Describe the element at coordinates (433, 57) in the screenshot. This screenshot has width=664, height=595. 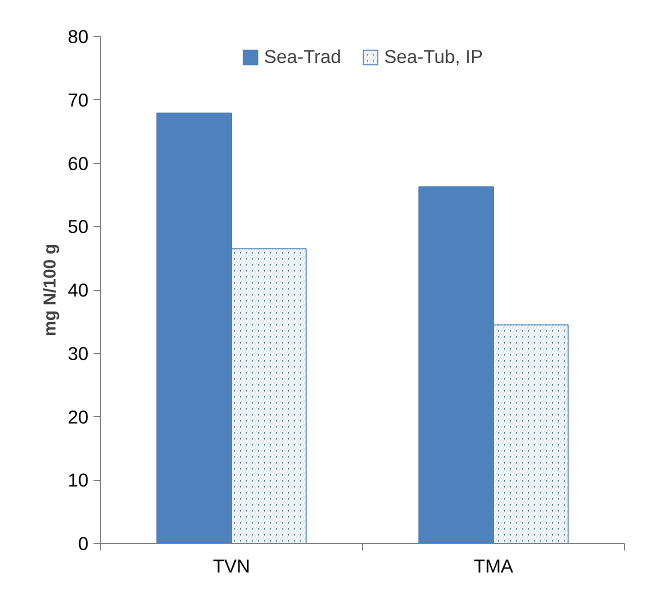
I see `legend-label: Sea-Tub, IP` at that location.